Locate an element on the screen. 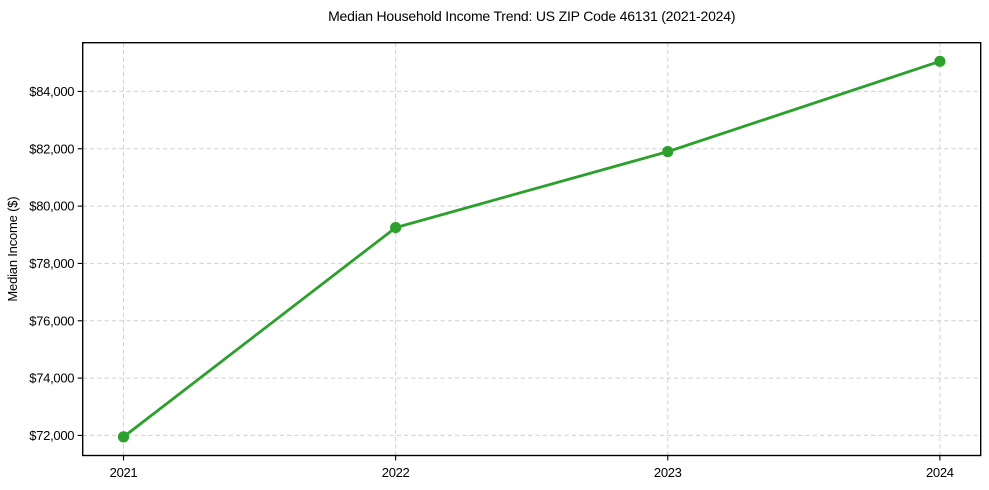  x-tick-label: 2024 is located at coordinates (940, 472).